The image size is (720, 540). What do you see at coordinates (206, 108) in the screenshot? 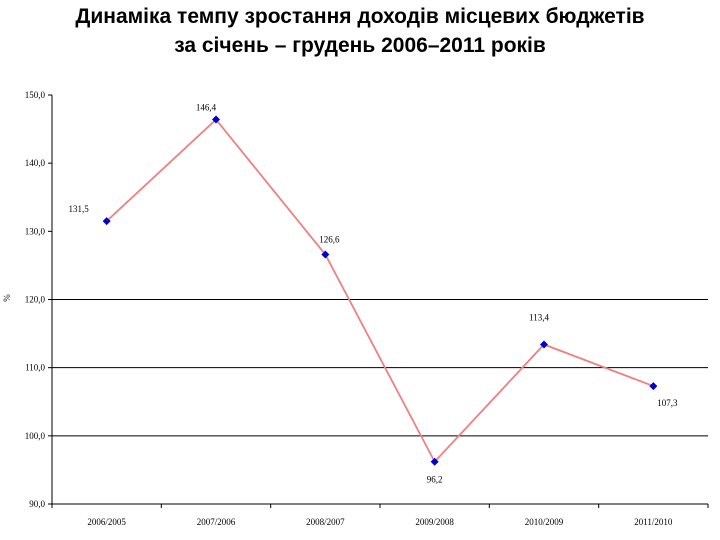
I see `data-label: 146,4` at bounding box center [206, 108].